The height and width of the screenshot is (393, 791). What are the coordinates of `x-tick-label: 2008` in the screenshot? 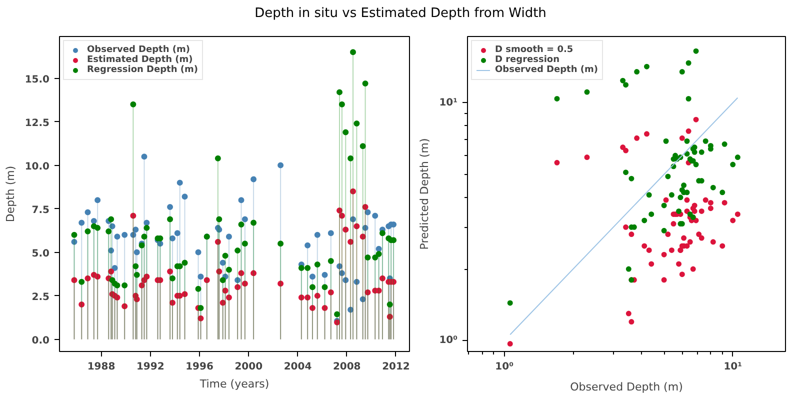 It's located at (346, 367).